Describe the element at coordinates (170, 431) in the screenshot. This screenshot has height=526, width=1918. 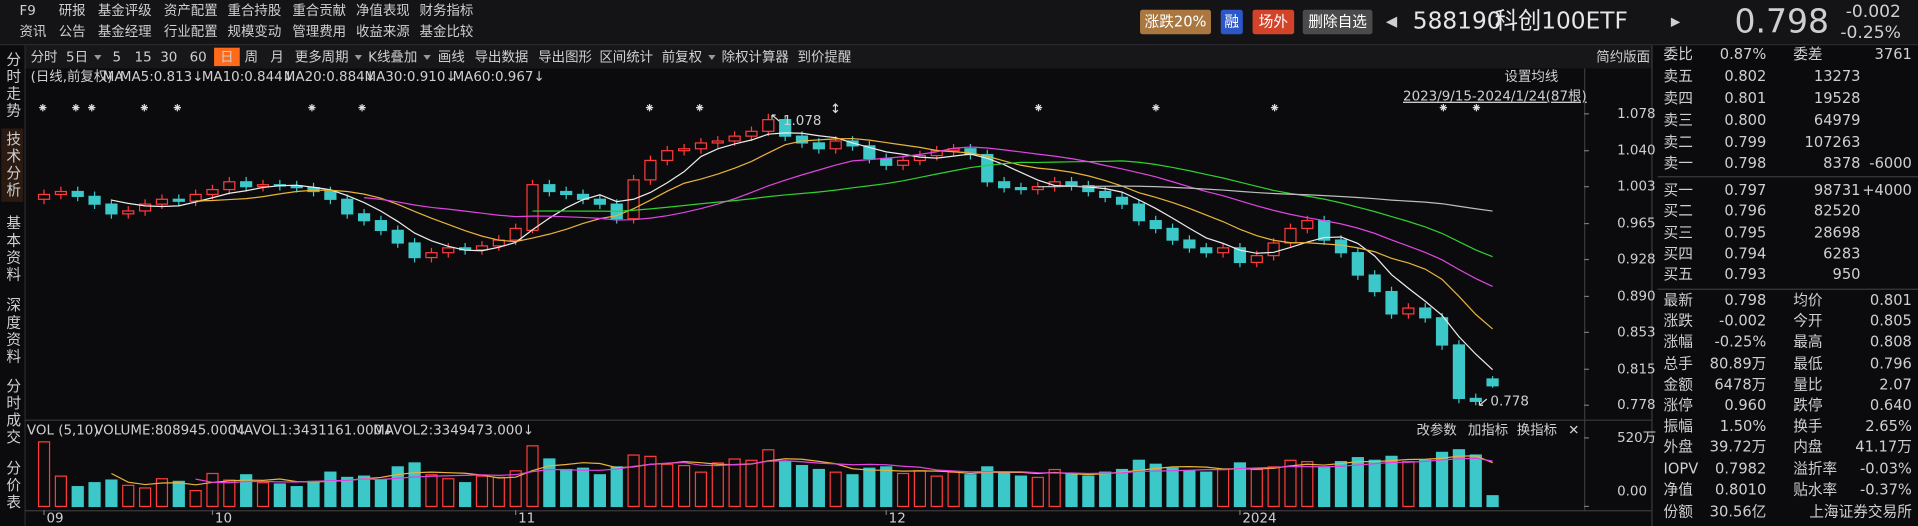
I see `vol-legend: VOLUME:808945.000↓` at that location.